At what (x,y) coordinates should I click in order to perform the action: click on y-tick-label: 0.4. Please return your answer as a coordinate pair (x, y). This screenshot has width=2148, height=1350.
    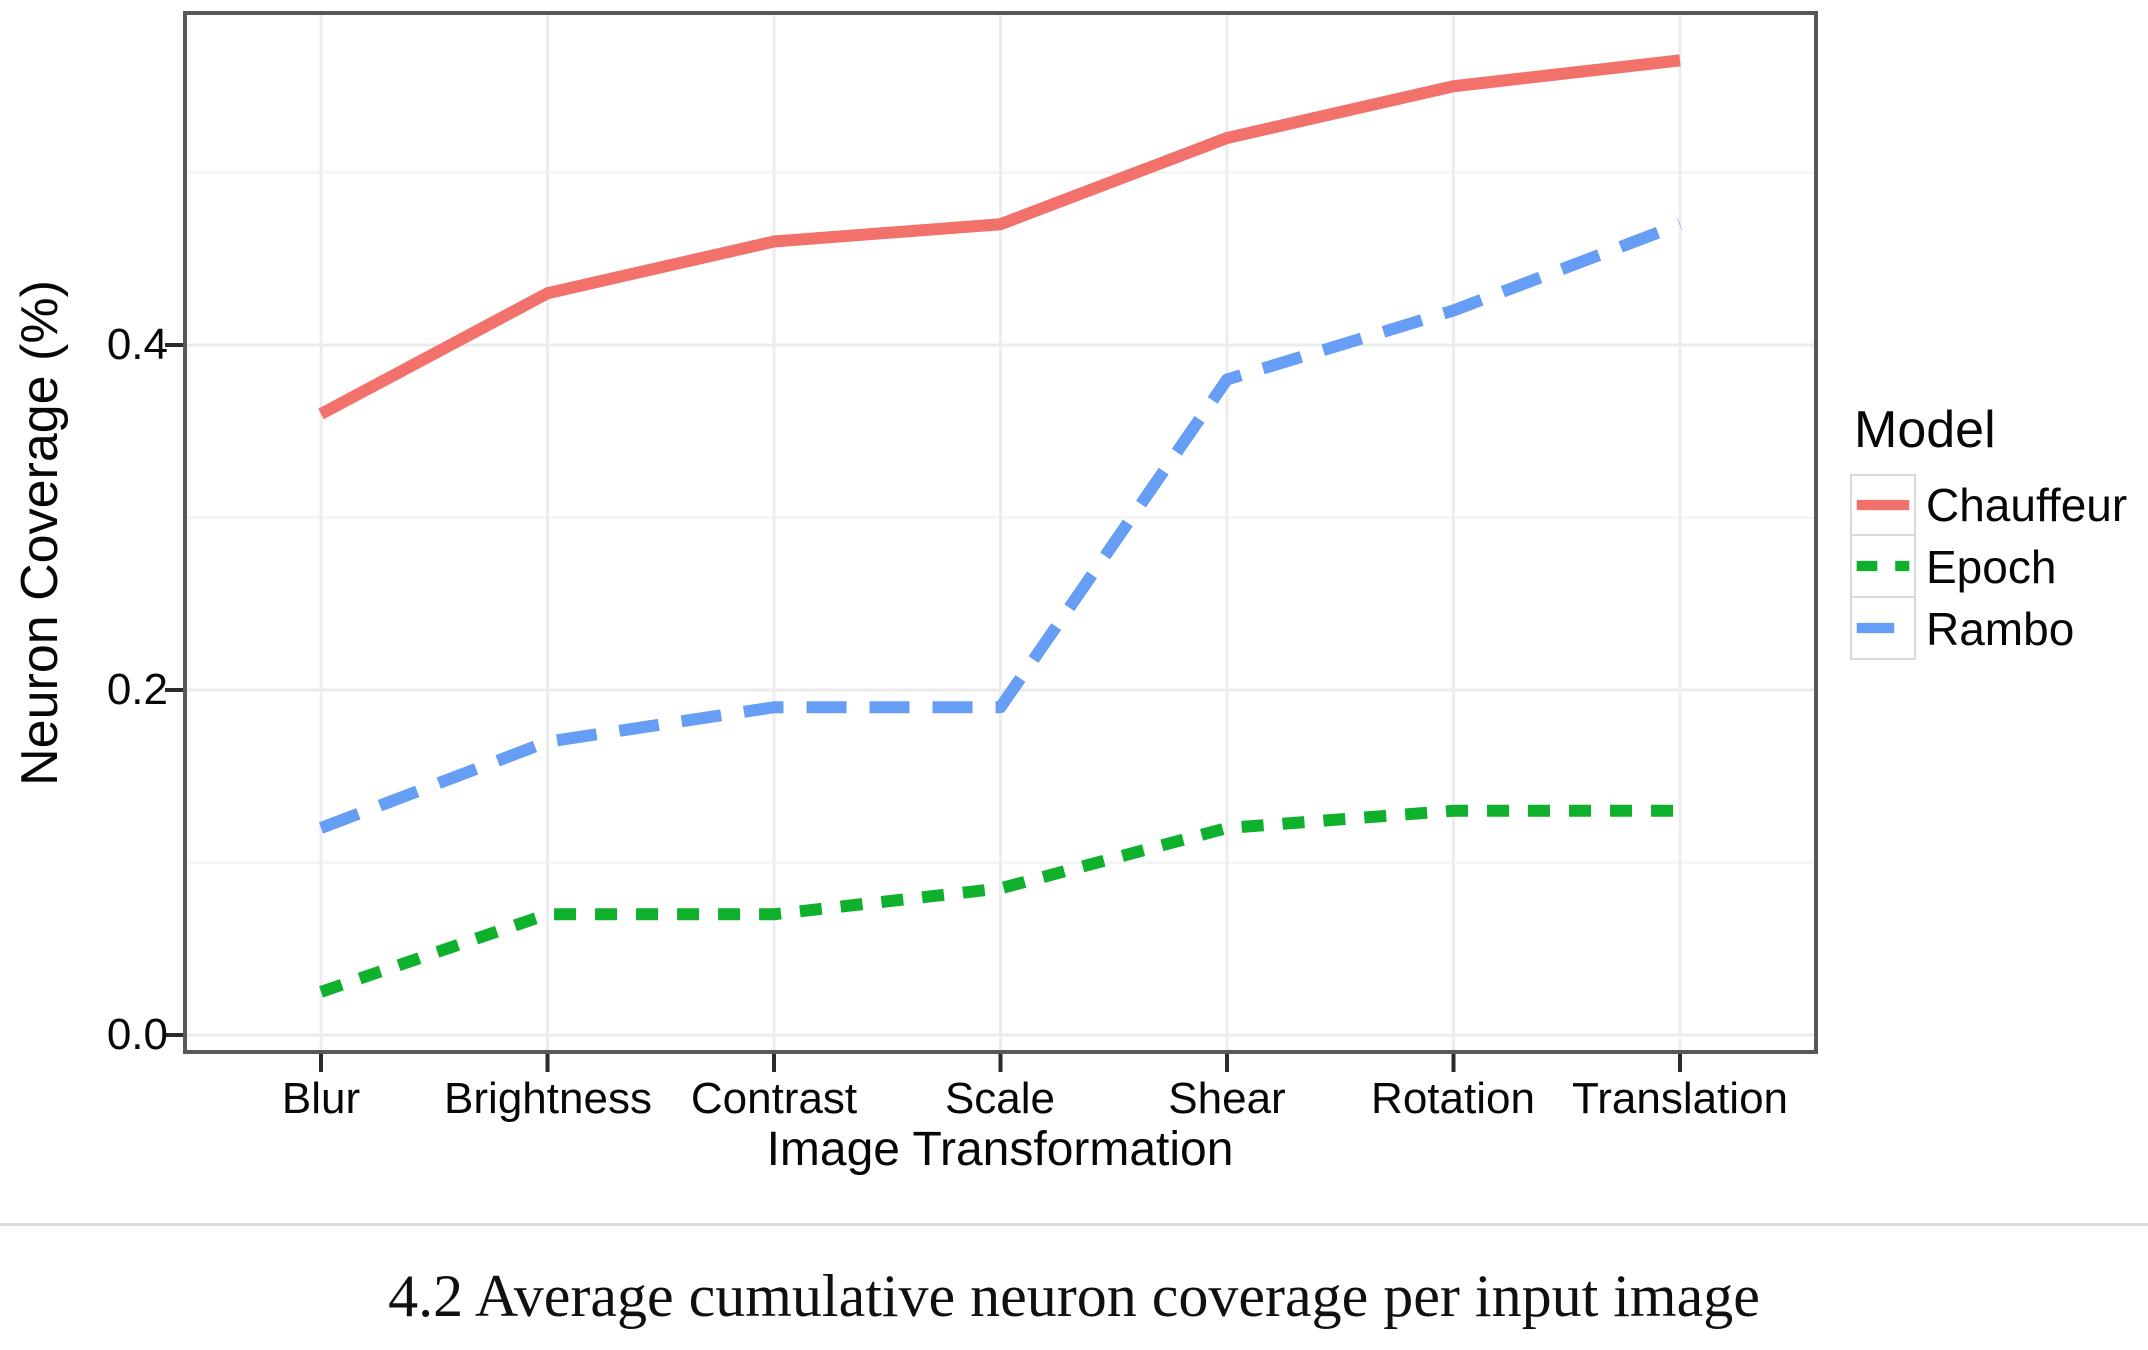
    Looking at the image, I should click on (137, 344).